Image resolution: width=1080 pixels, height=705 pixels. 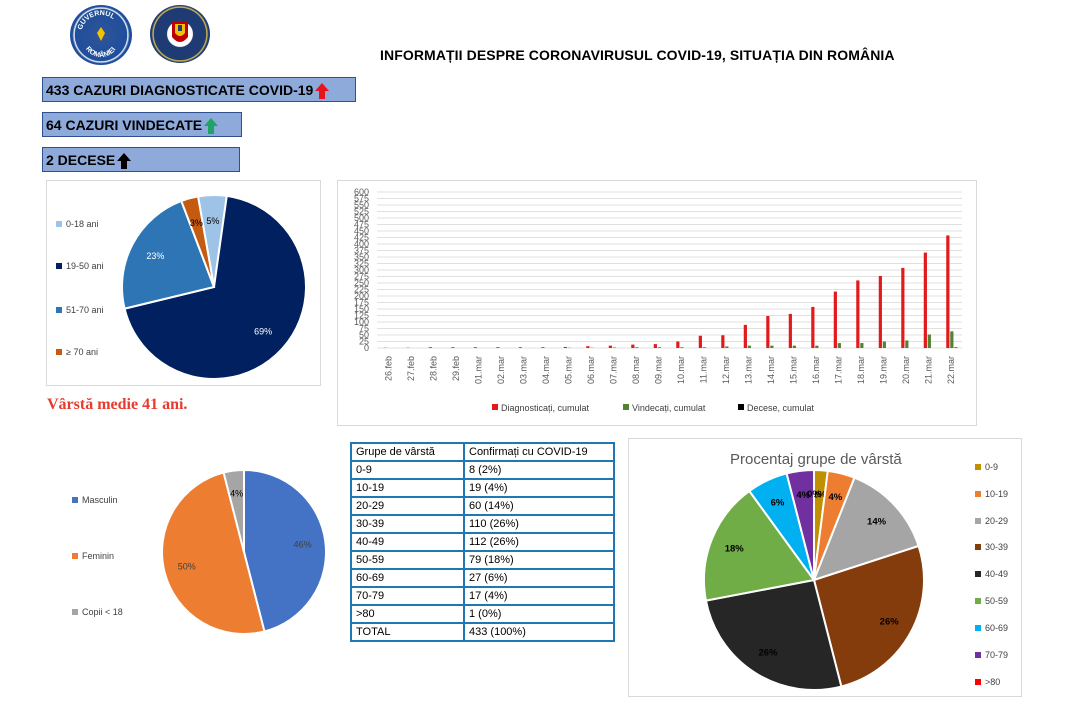 I want to click on deaths-banner: 2 DECESE, so click(x=141, y=159).